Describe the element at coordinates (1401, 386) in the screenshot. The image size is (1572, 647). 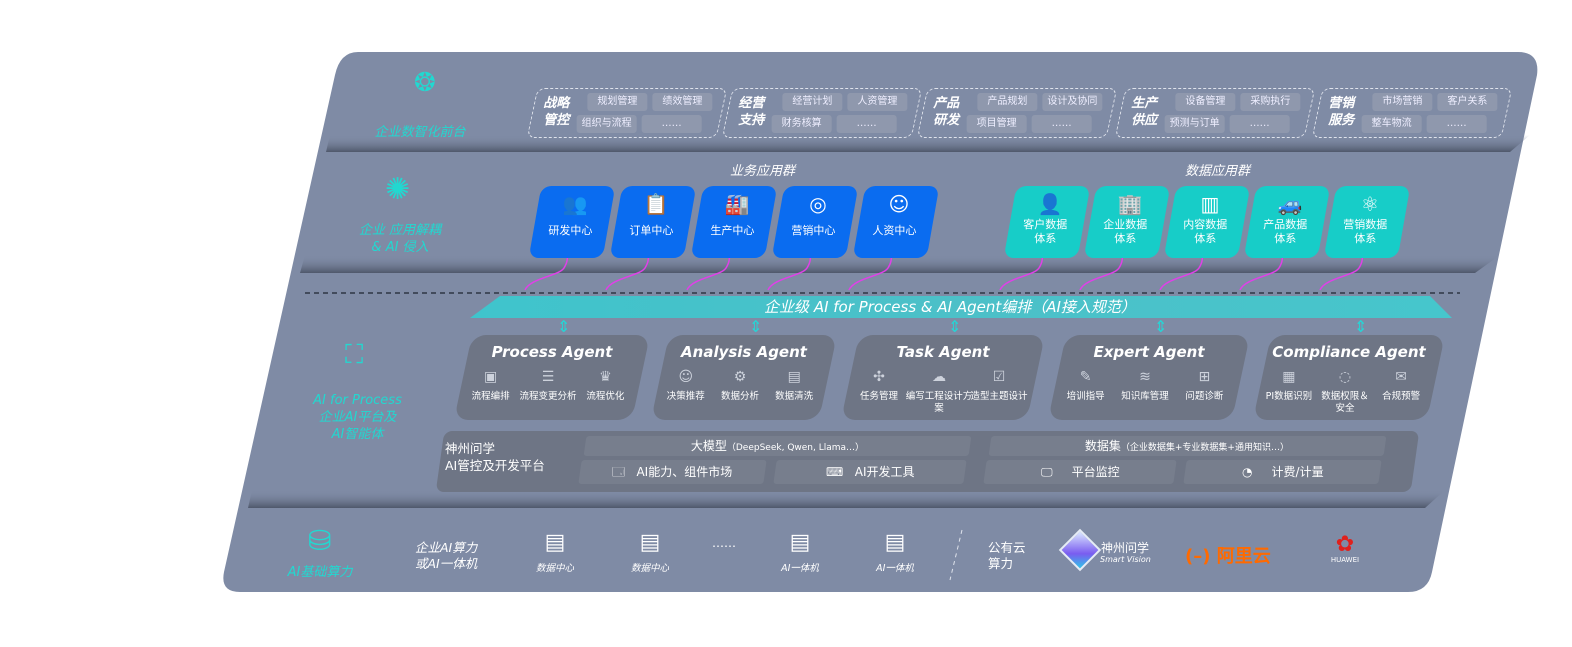
I see `agent-feature: ✉ 合规预警` at that location.